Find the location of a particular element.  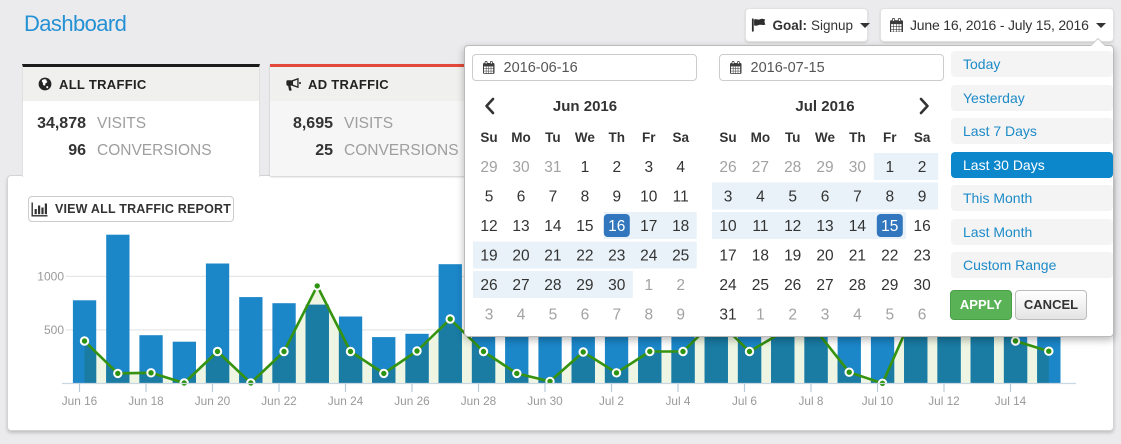

svg-text: 15 is located at coordinates (584, 226).